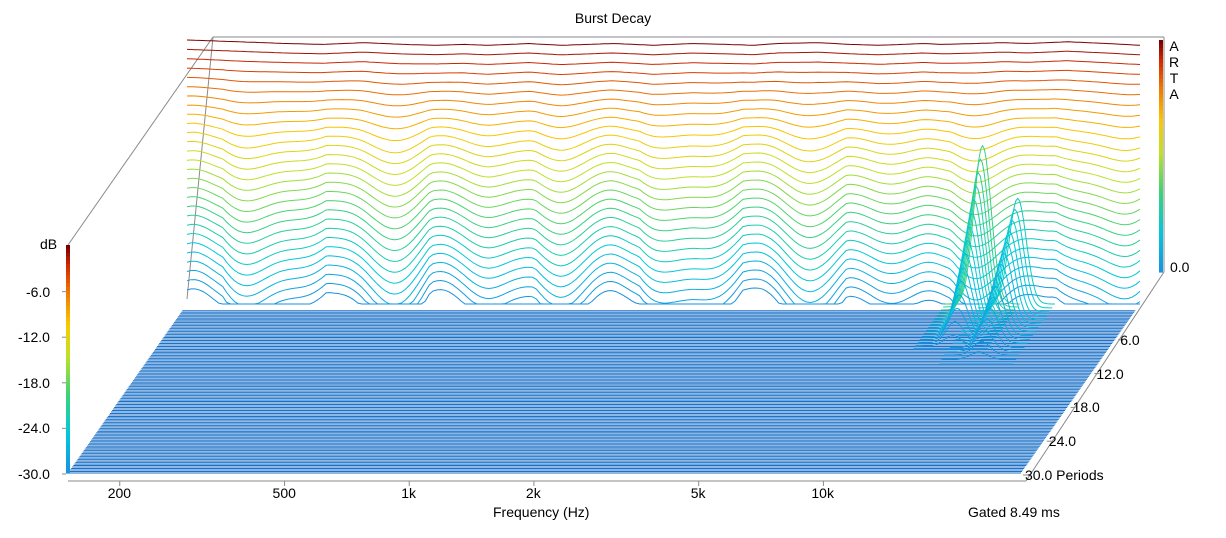 The height and width of the screenshot is (538, 1226). What do you see at coordinates (1064, 475) in the screenshot?
I see `period-tick-label: 30.0 Periods` at bounding box center [1064, 475].